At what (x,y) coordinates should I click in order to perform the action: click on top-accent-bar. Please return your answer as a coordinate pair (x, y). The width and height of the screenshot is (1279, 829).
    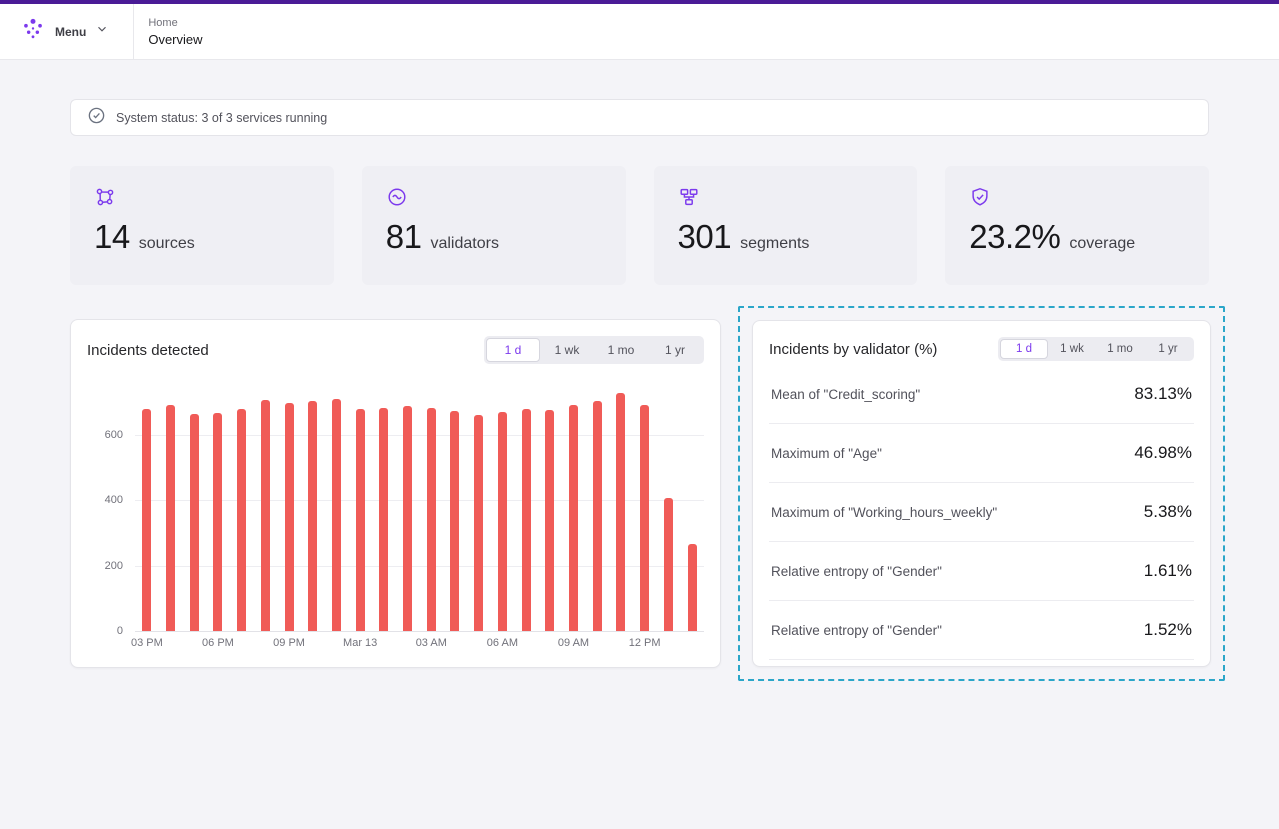
    Looking at the image, I should click on (639, 2).